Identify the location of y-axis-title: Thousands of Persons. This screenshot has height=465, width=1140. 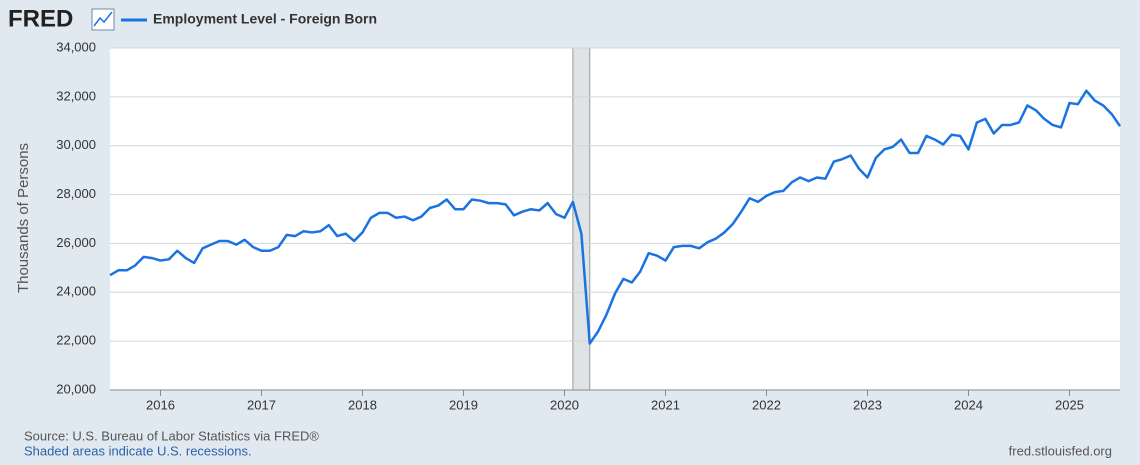
(23, 218).